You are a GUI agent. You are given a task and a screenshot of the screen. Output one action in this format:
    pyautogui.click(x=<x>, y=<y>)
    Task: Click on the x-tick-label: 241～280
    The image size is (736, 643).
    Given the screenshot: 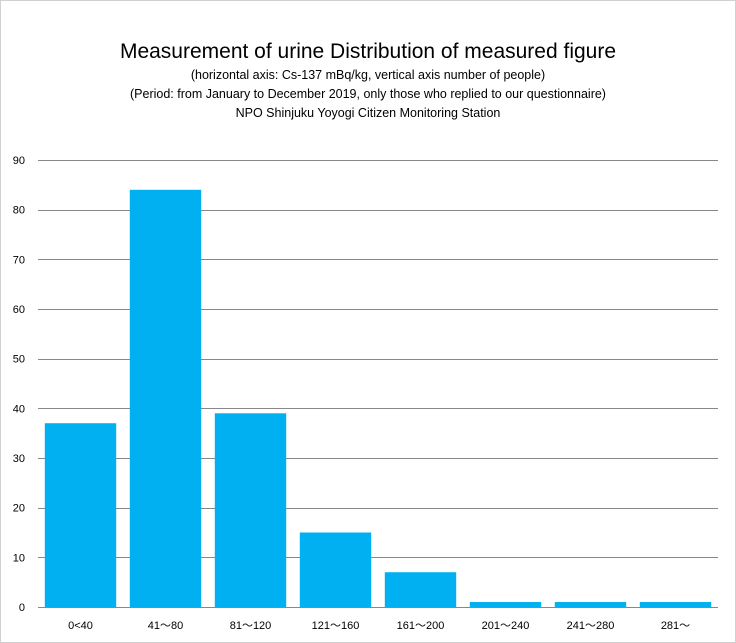 What is the action you would take?
    pyautogui.click(x=591, y=626)
    